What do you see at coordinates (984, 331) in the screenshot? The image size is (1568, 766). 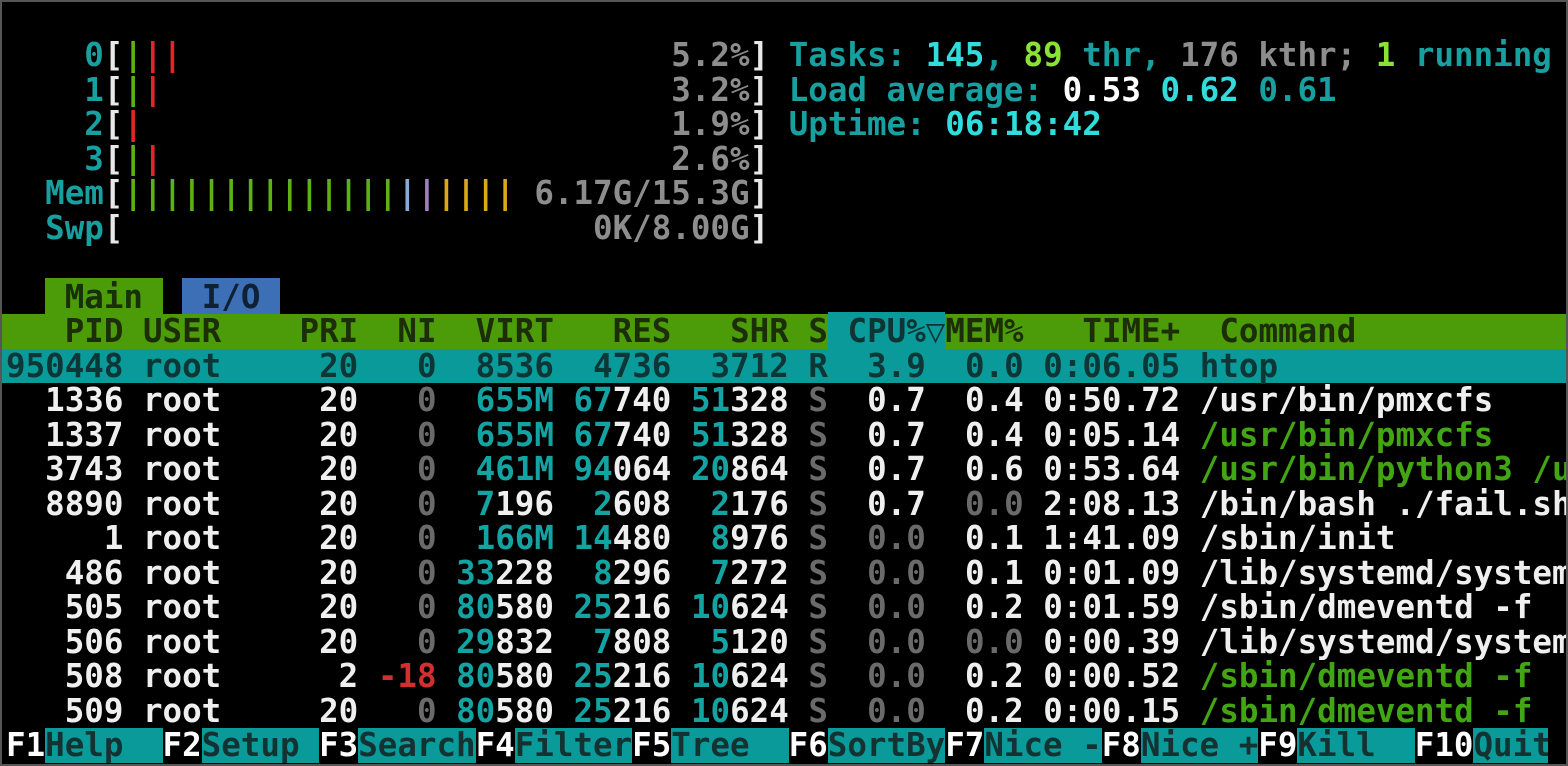 I see `col-mem: MEM%` at bounding box center [984, 331].